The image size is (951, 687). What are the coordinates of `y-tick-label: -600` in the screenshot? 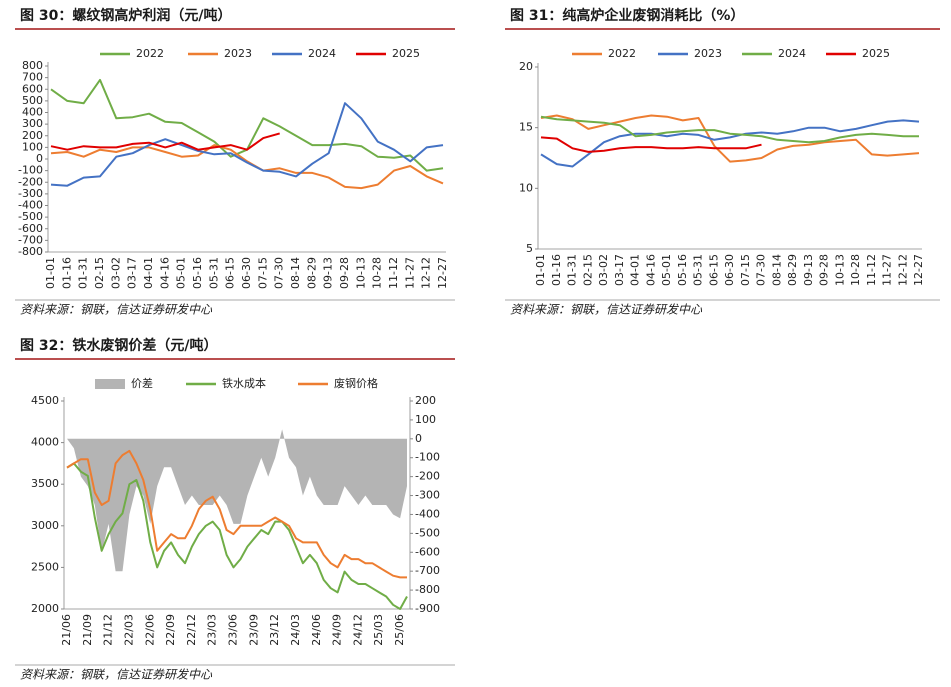 It's located at (30, 228).